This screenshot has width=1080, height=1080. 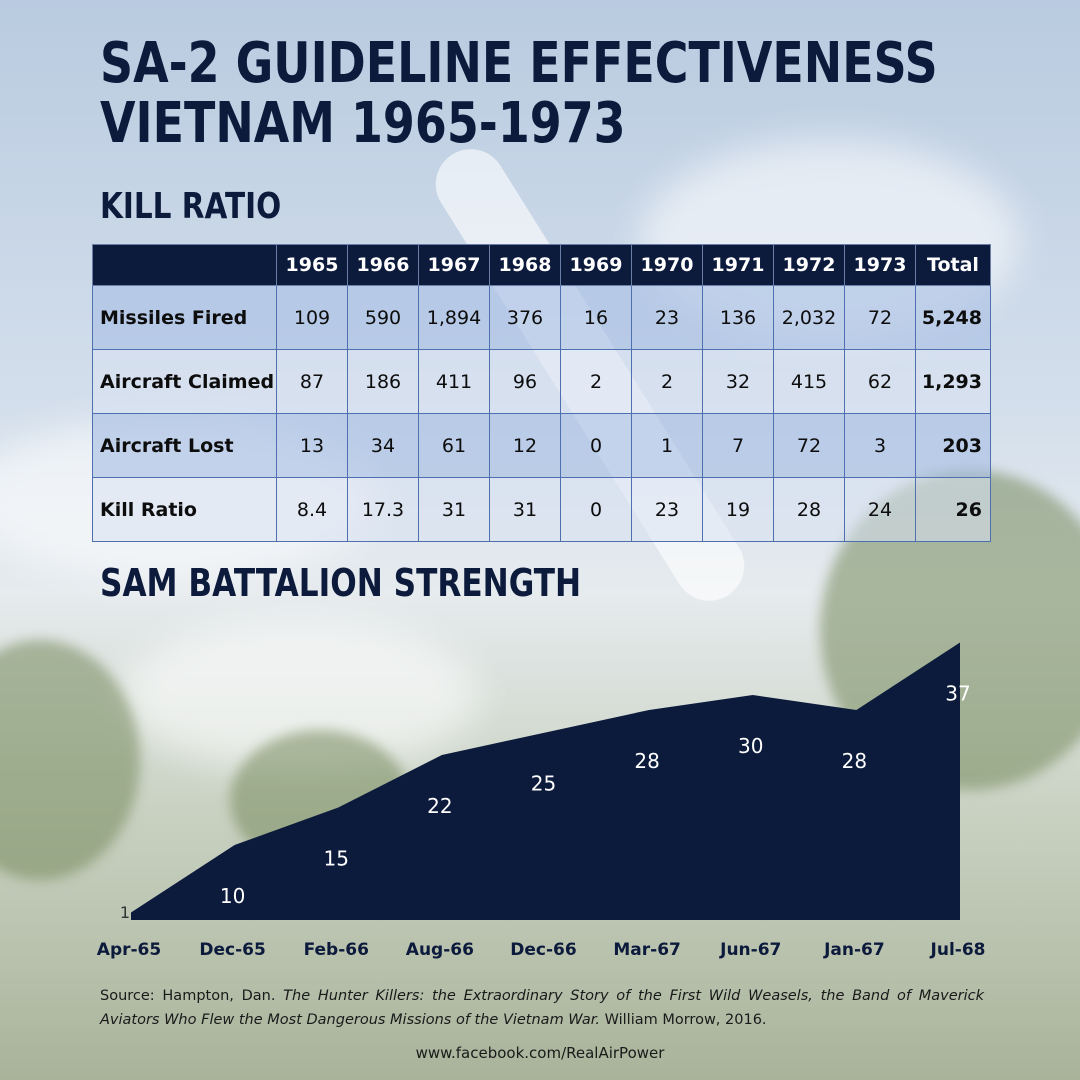 What do you see at coordinates (312, 509) in the screenshot?
I see `table-cell: 8.4` at bounding box center [312, 509].